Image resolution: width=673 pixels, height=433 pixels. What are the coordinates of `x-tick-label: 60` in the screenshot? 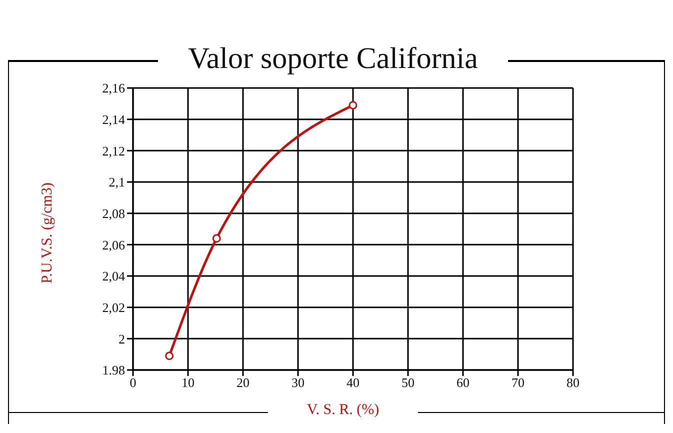 It's located at (463, 382).